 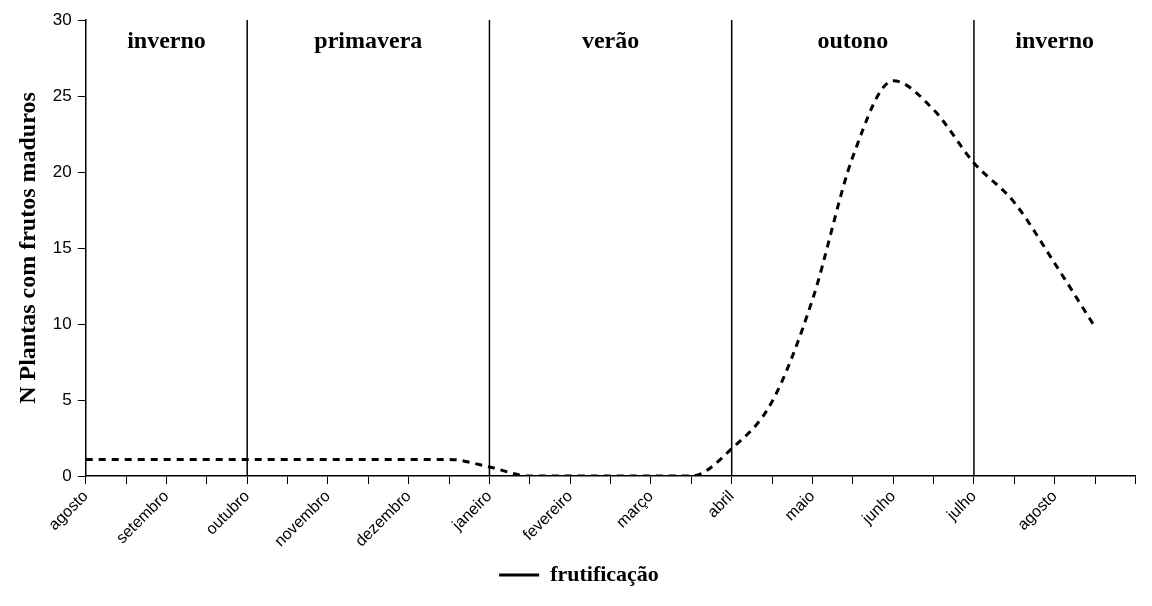 I want to click on legend-label: frutificação, so click(x=604, y=573).